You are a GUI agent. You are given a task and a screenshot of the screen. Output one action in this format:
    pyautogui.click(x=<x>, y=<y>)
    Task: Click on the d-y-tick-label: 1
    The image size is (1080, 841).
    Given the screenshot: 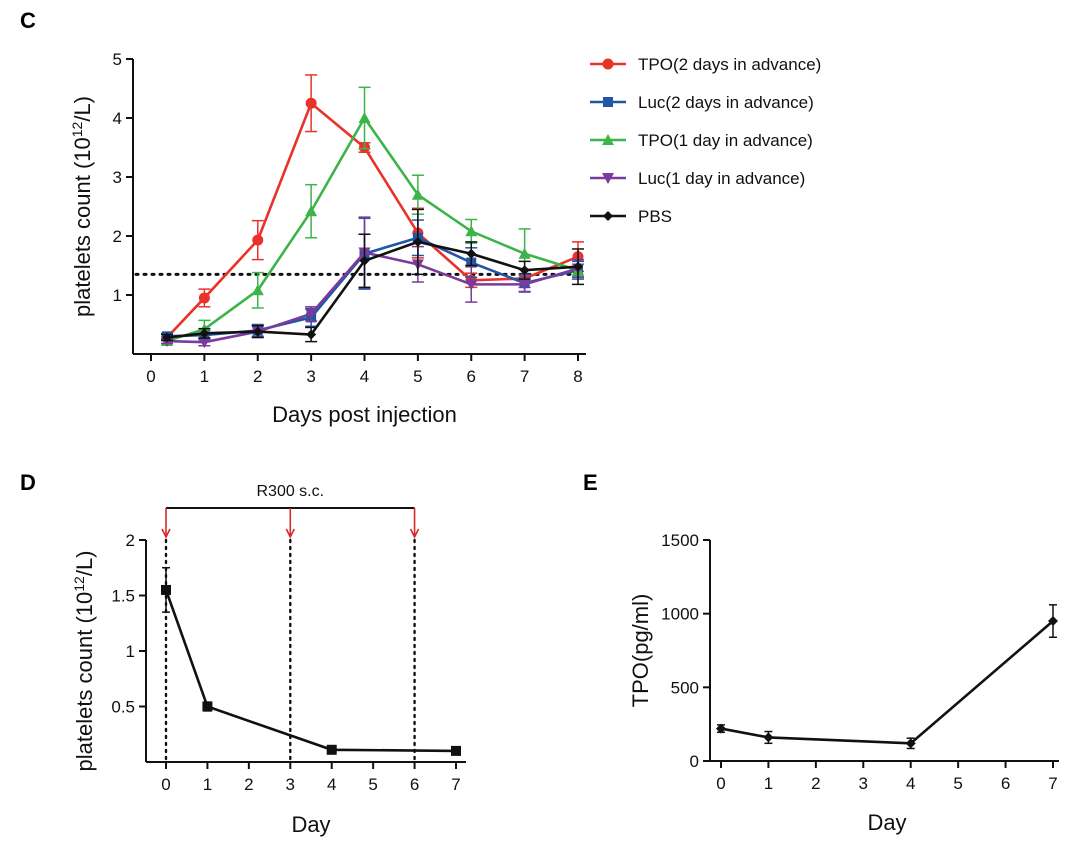 What is the action you would take?
    pyautogui.click(x=130, y=651)
    